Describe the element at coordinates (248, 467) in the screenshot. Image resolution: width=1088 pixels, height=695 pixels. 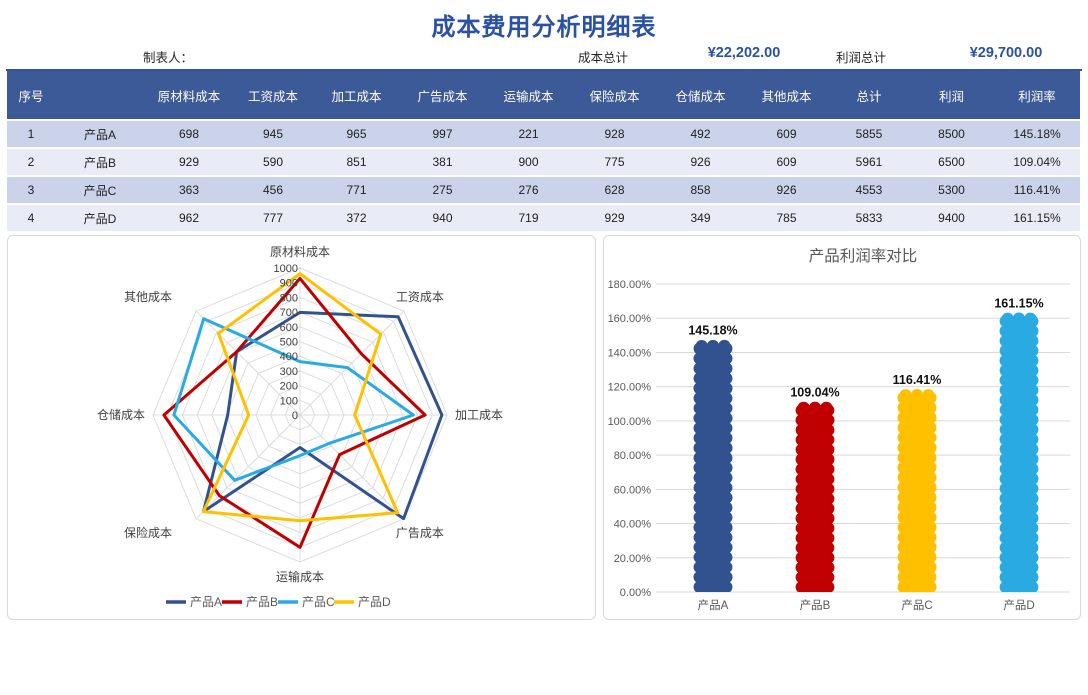
I see `radar-spoke` at that location.